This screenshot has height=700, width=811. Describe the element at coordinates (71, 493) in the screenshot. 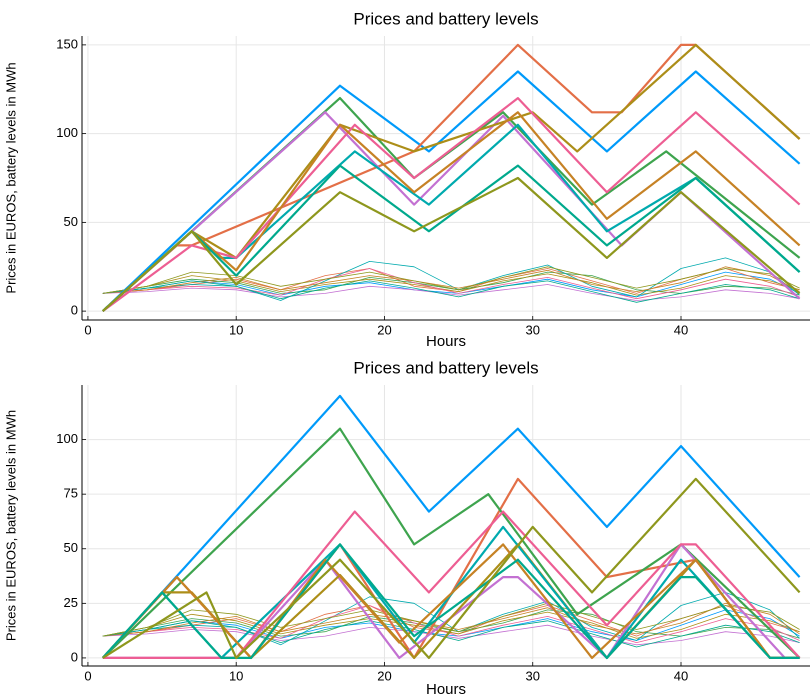

I see `y-tick-label: 75` at that location.